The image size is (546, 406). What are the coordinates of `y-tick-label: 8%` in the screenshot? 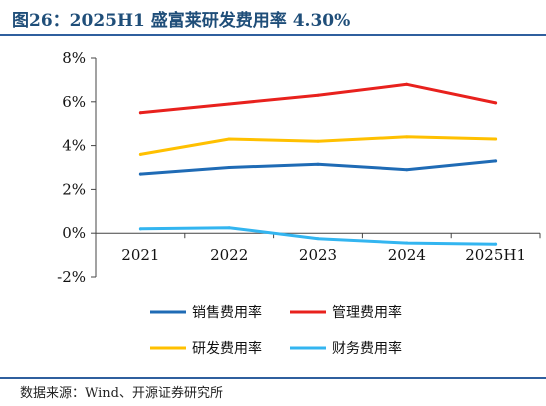 It's located at (74, 58).